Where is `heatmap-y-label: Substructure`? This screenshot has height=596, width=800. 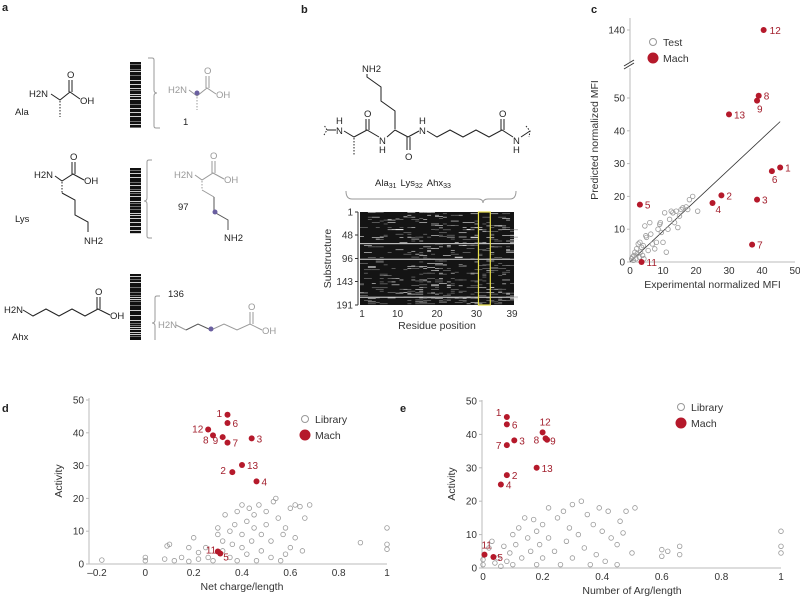
heatmap-y-label: Substructure is located at coordinates (328, 259).